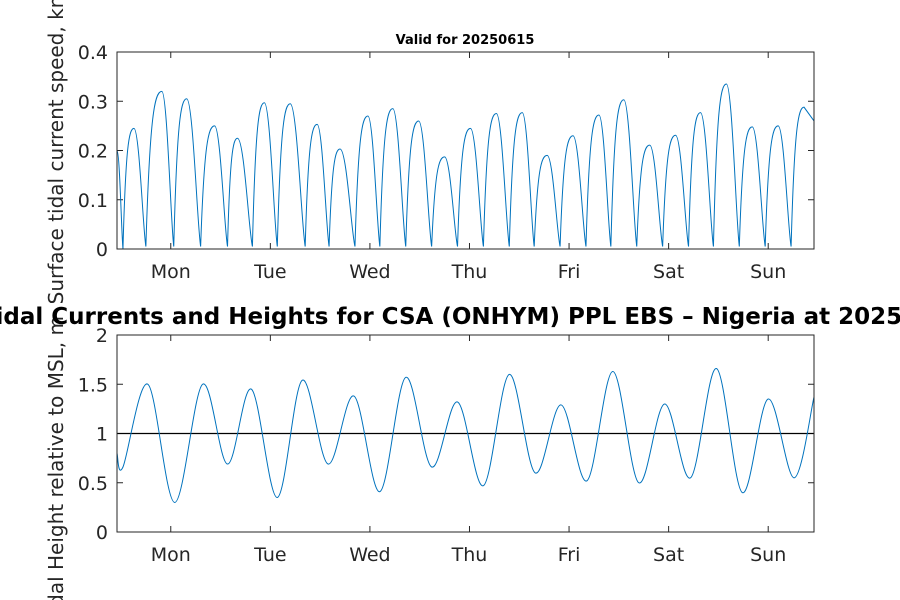  I want to click on tidal-height-xtick-label: Thu, so click(469, 555).